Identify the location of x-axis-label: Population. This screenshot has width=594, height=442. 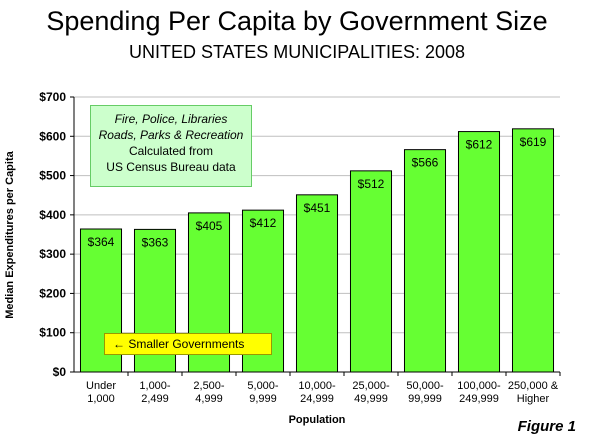
(317, 420).